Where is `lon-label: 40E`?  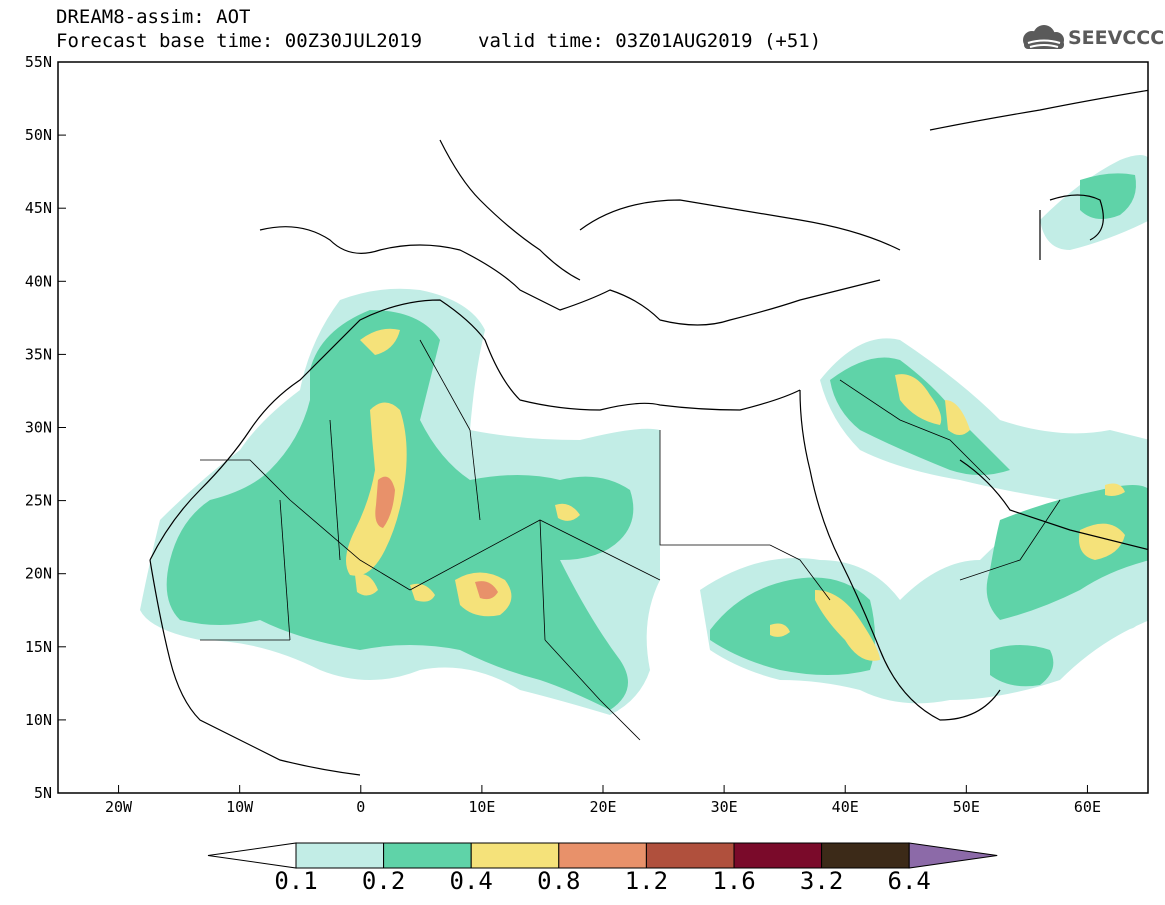 lon-label: 40E is located at coordinates (845, 807).